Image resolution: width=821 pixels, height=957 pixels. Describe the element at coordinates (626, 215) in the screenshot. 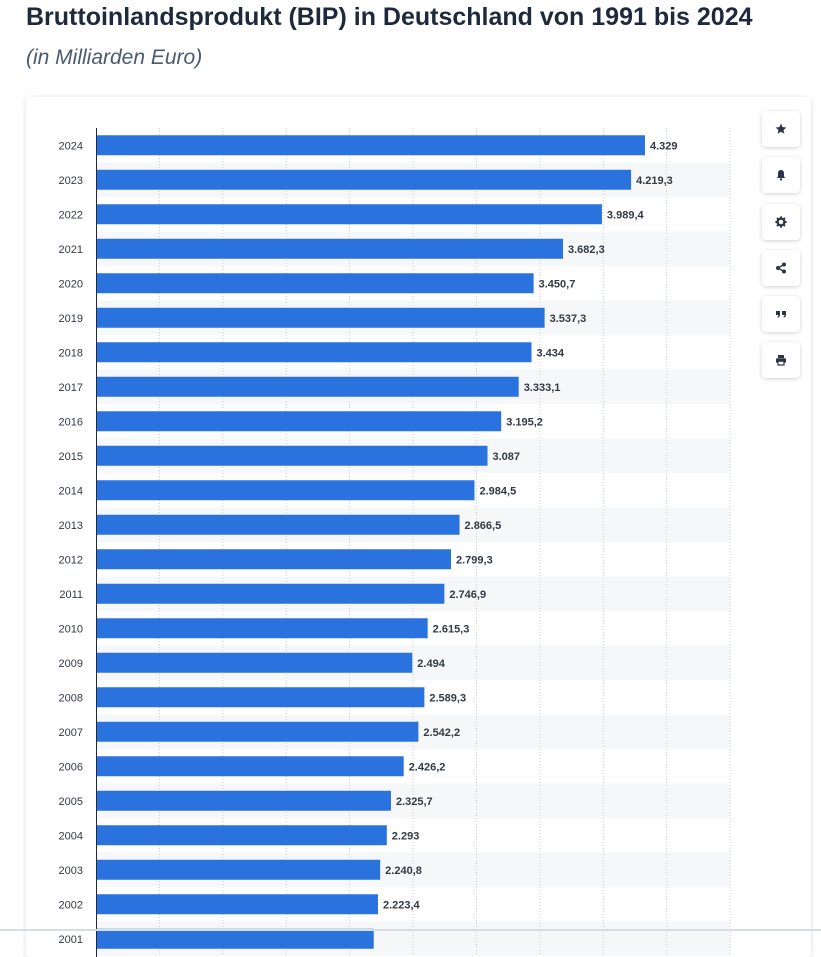

I see `value-label: 3.989,4` at that location.